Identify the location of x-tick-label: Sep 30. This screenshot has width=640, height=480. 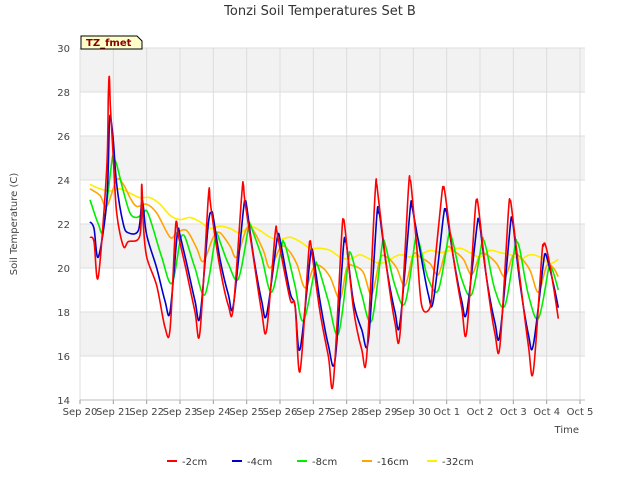
(413, 412).